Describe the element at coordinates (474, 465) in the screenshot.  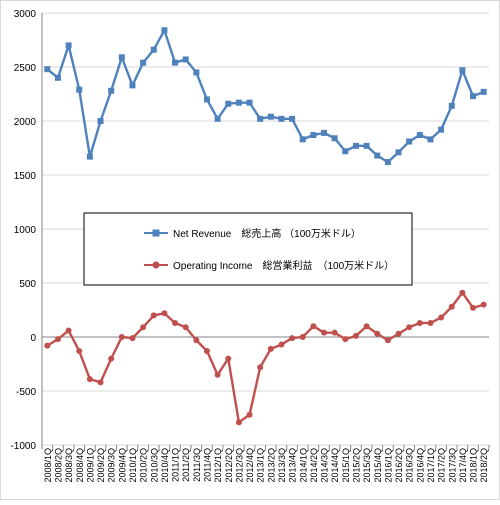
I see `x-tick-label: 2018/1Q` at that location.